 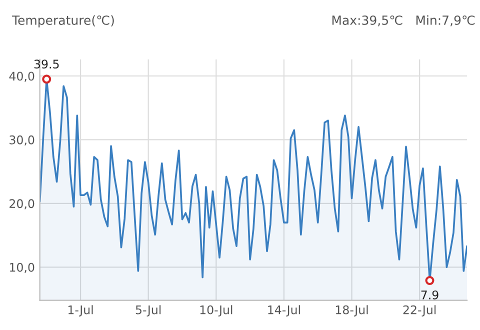 What do you see at coordinates (148, 310) in the screenshot?
I see `x-tick-label: 5-Jul` at bounding box center [148, 310].